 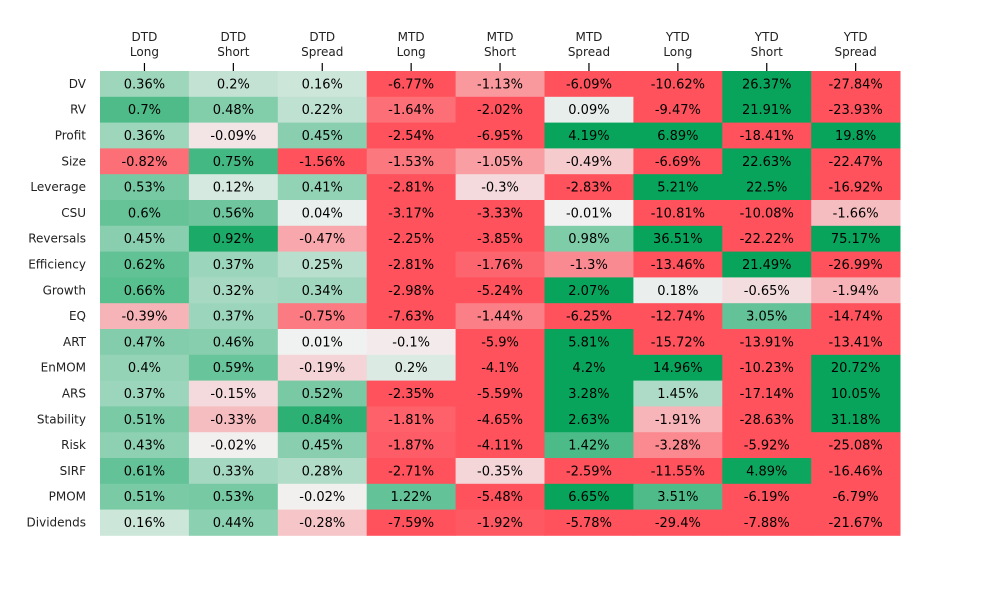 I want to click on cell-value-label: -10.62%, so click(x=678, y=84).